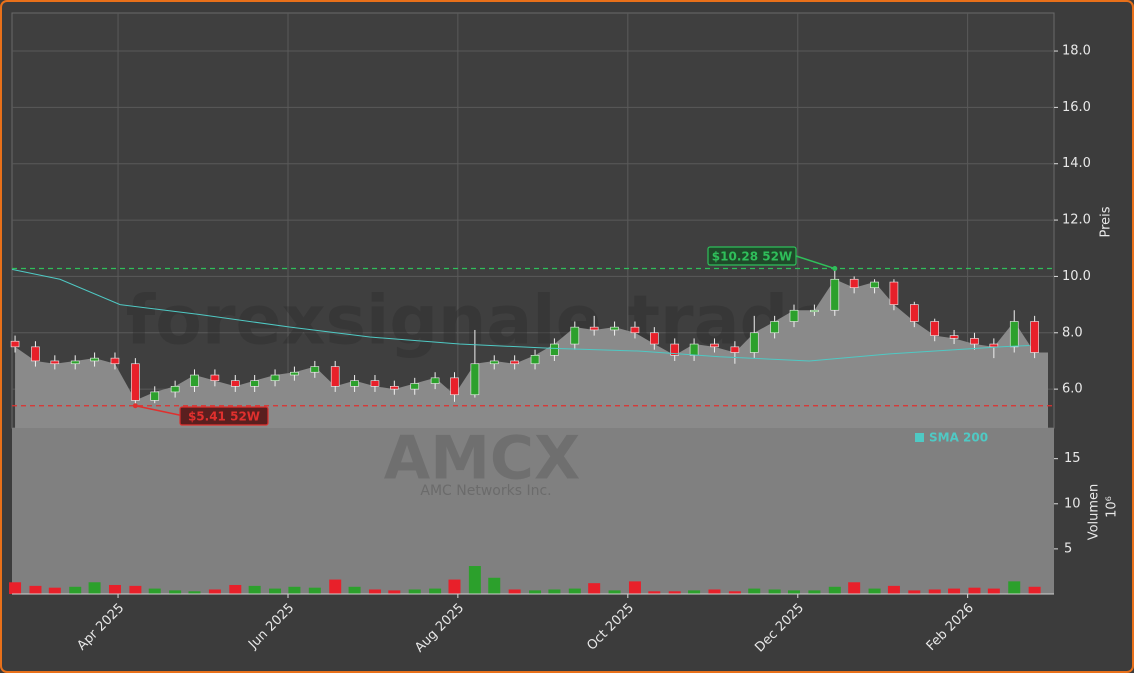  I want to click on y-tick-label: 10.0, so click(1076, 276).